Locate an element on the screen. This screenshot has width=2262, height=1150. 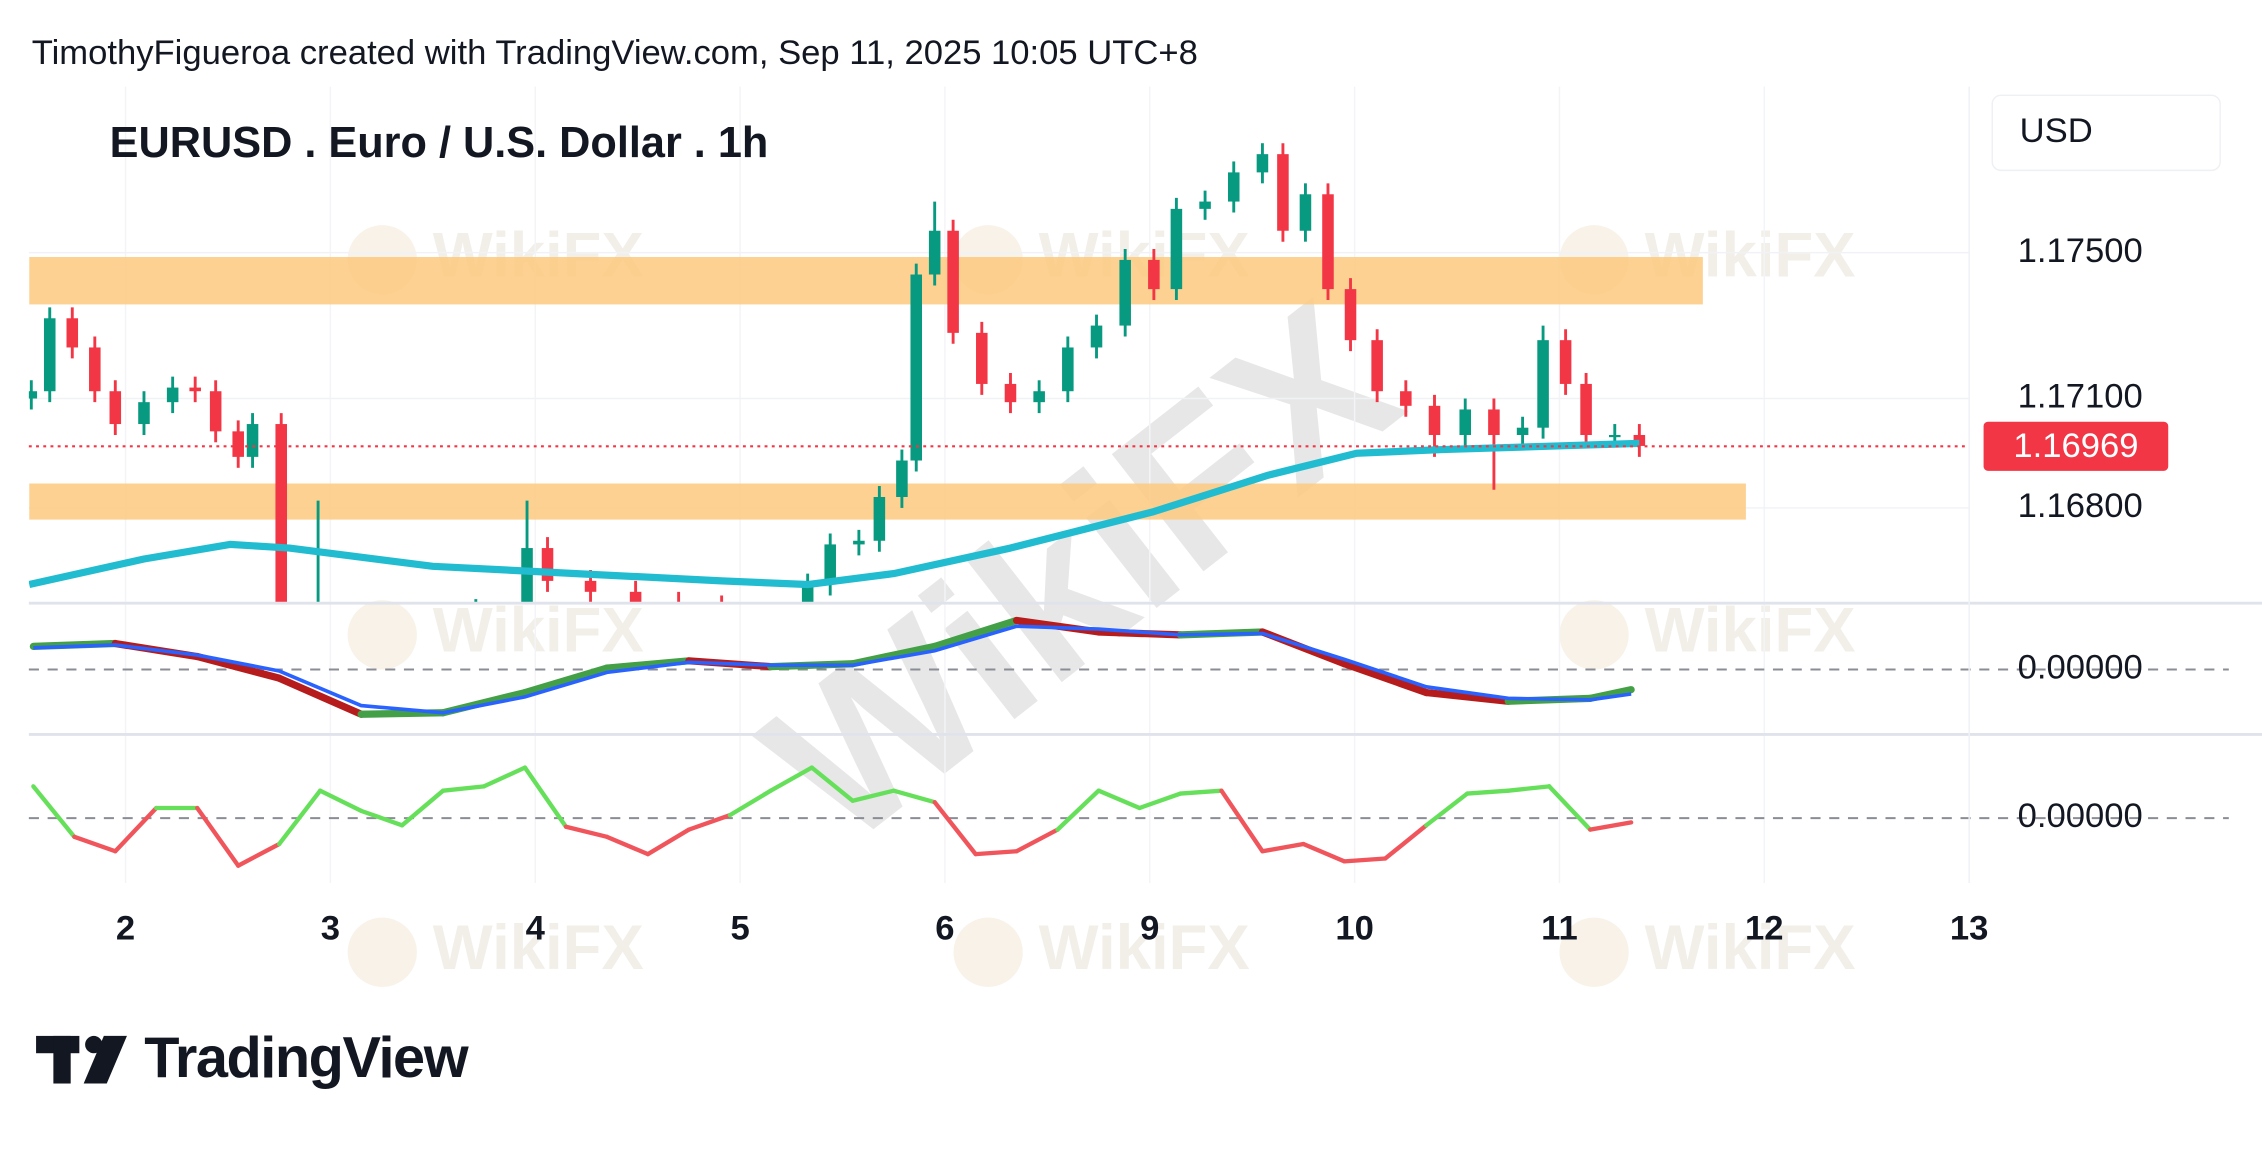
currency-box is located at coordinates (2106, 133).